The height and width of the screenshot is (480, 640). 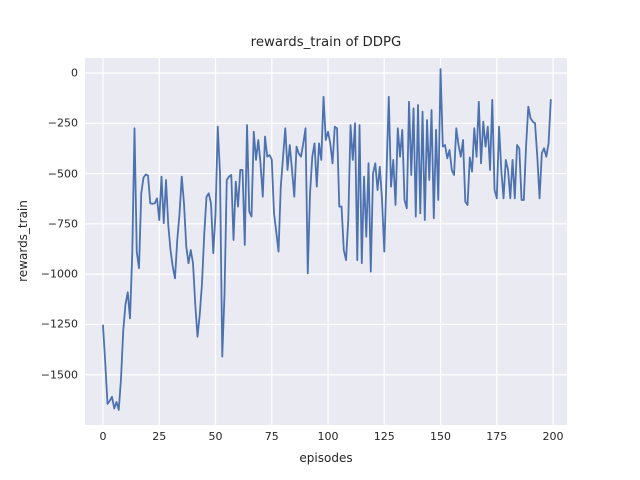 What do you see at coordinates (384, 436) in the screenshot?
I see `x-tick-label: 125` at bounding box center [384, 436].